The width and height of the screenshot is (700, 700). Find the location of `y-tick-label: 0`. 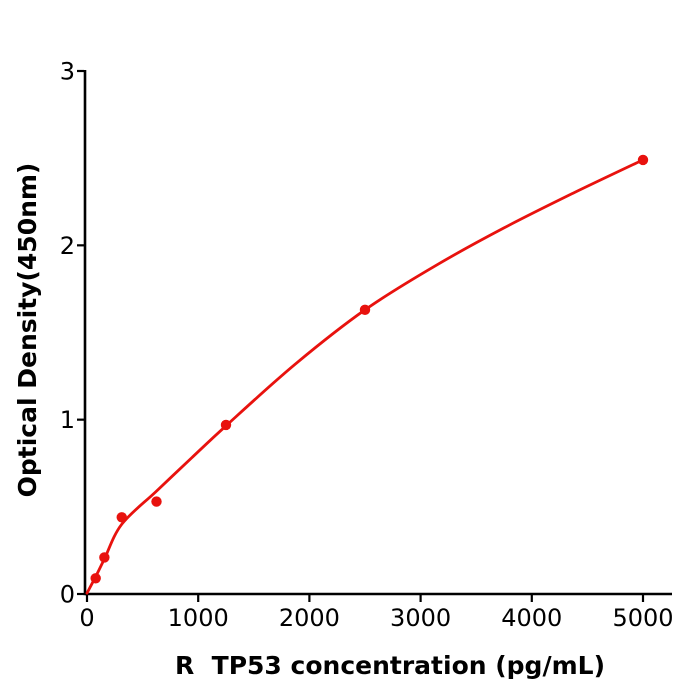

y-tick-label: 0 is located at coordinates (67, 595).